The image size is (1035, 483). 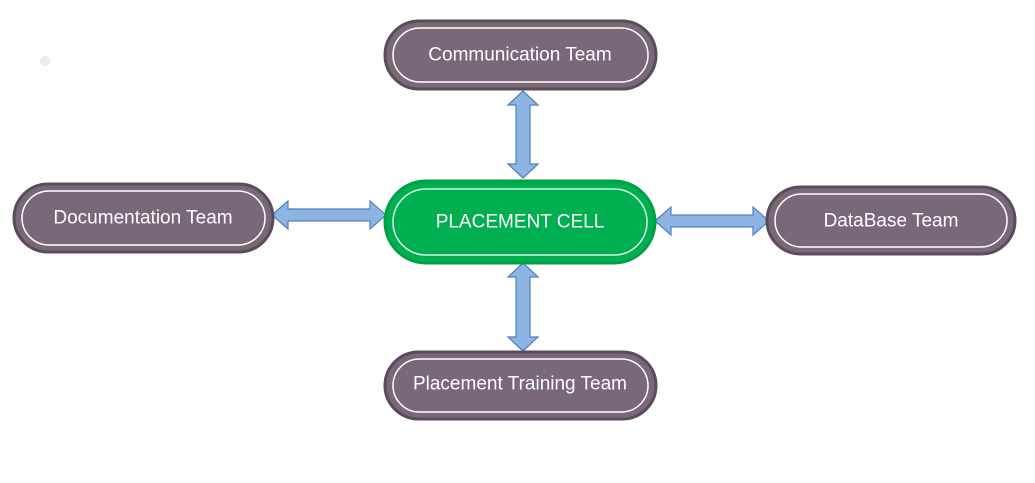 I want to click on node-placement-training-team: Placement Training Team, so click(x=520, y=385).